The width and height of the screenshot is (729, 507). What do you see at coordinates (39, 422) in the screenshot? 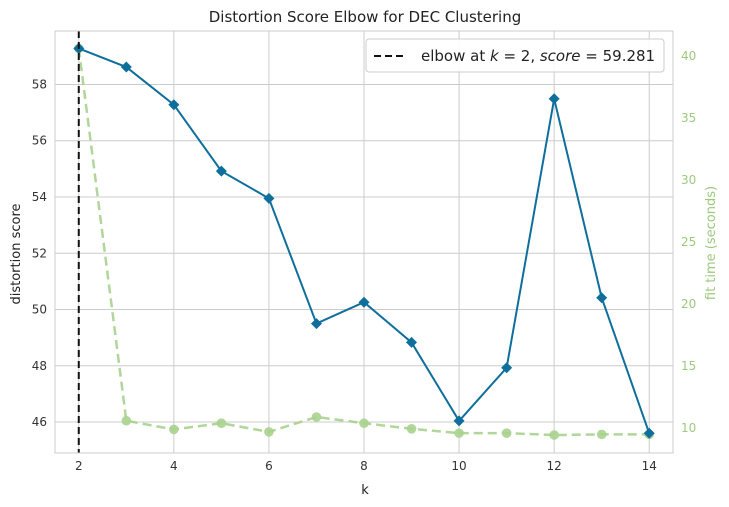
I see `y-tick-label: 46` at bounding box center [39, 422].